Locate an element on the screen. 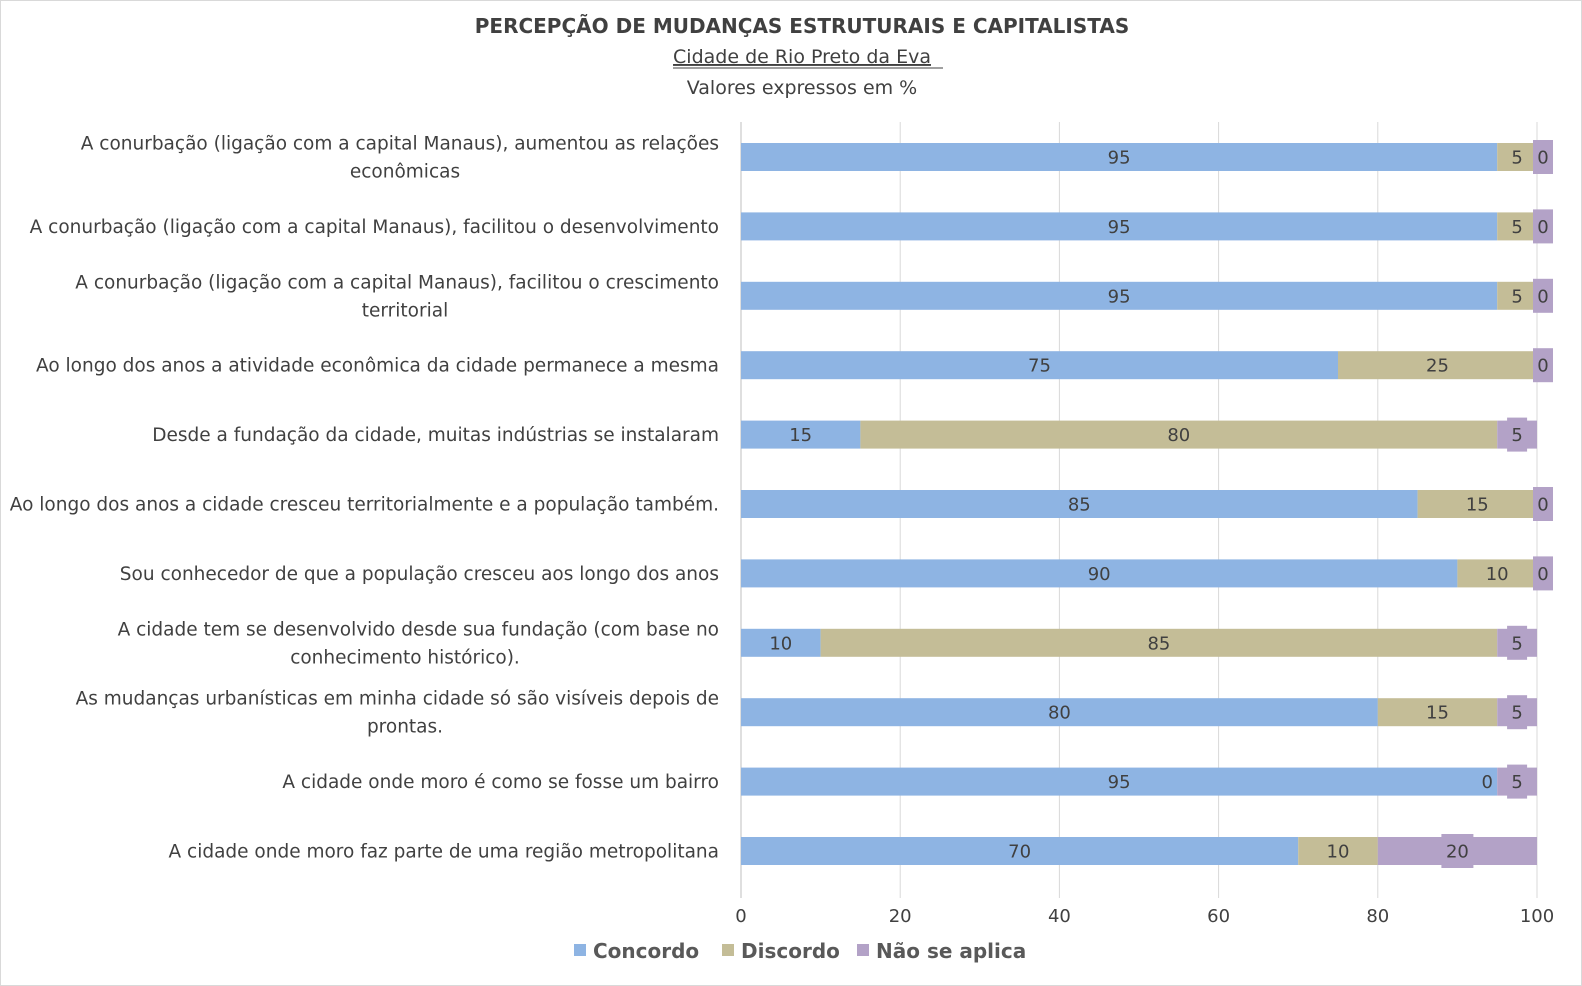 The height and width of the screenshot is (986, 1582). data-label-4-2: 5 is located at coordinates (1516, 435).